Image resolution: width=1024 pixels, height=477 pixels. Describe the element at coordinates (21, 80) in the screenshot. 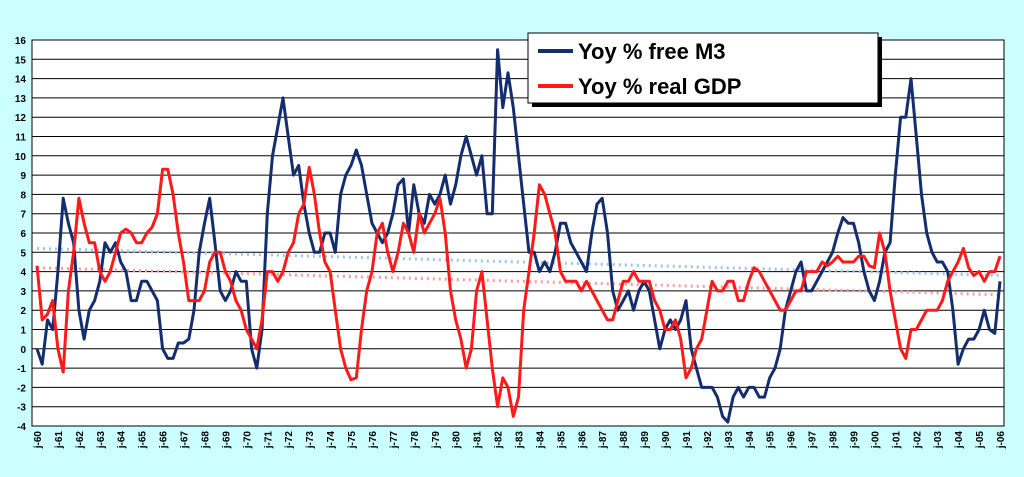

I see `y-tick-label: 14` at that location.